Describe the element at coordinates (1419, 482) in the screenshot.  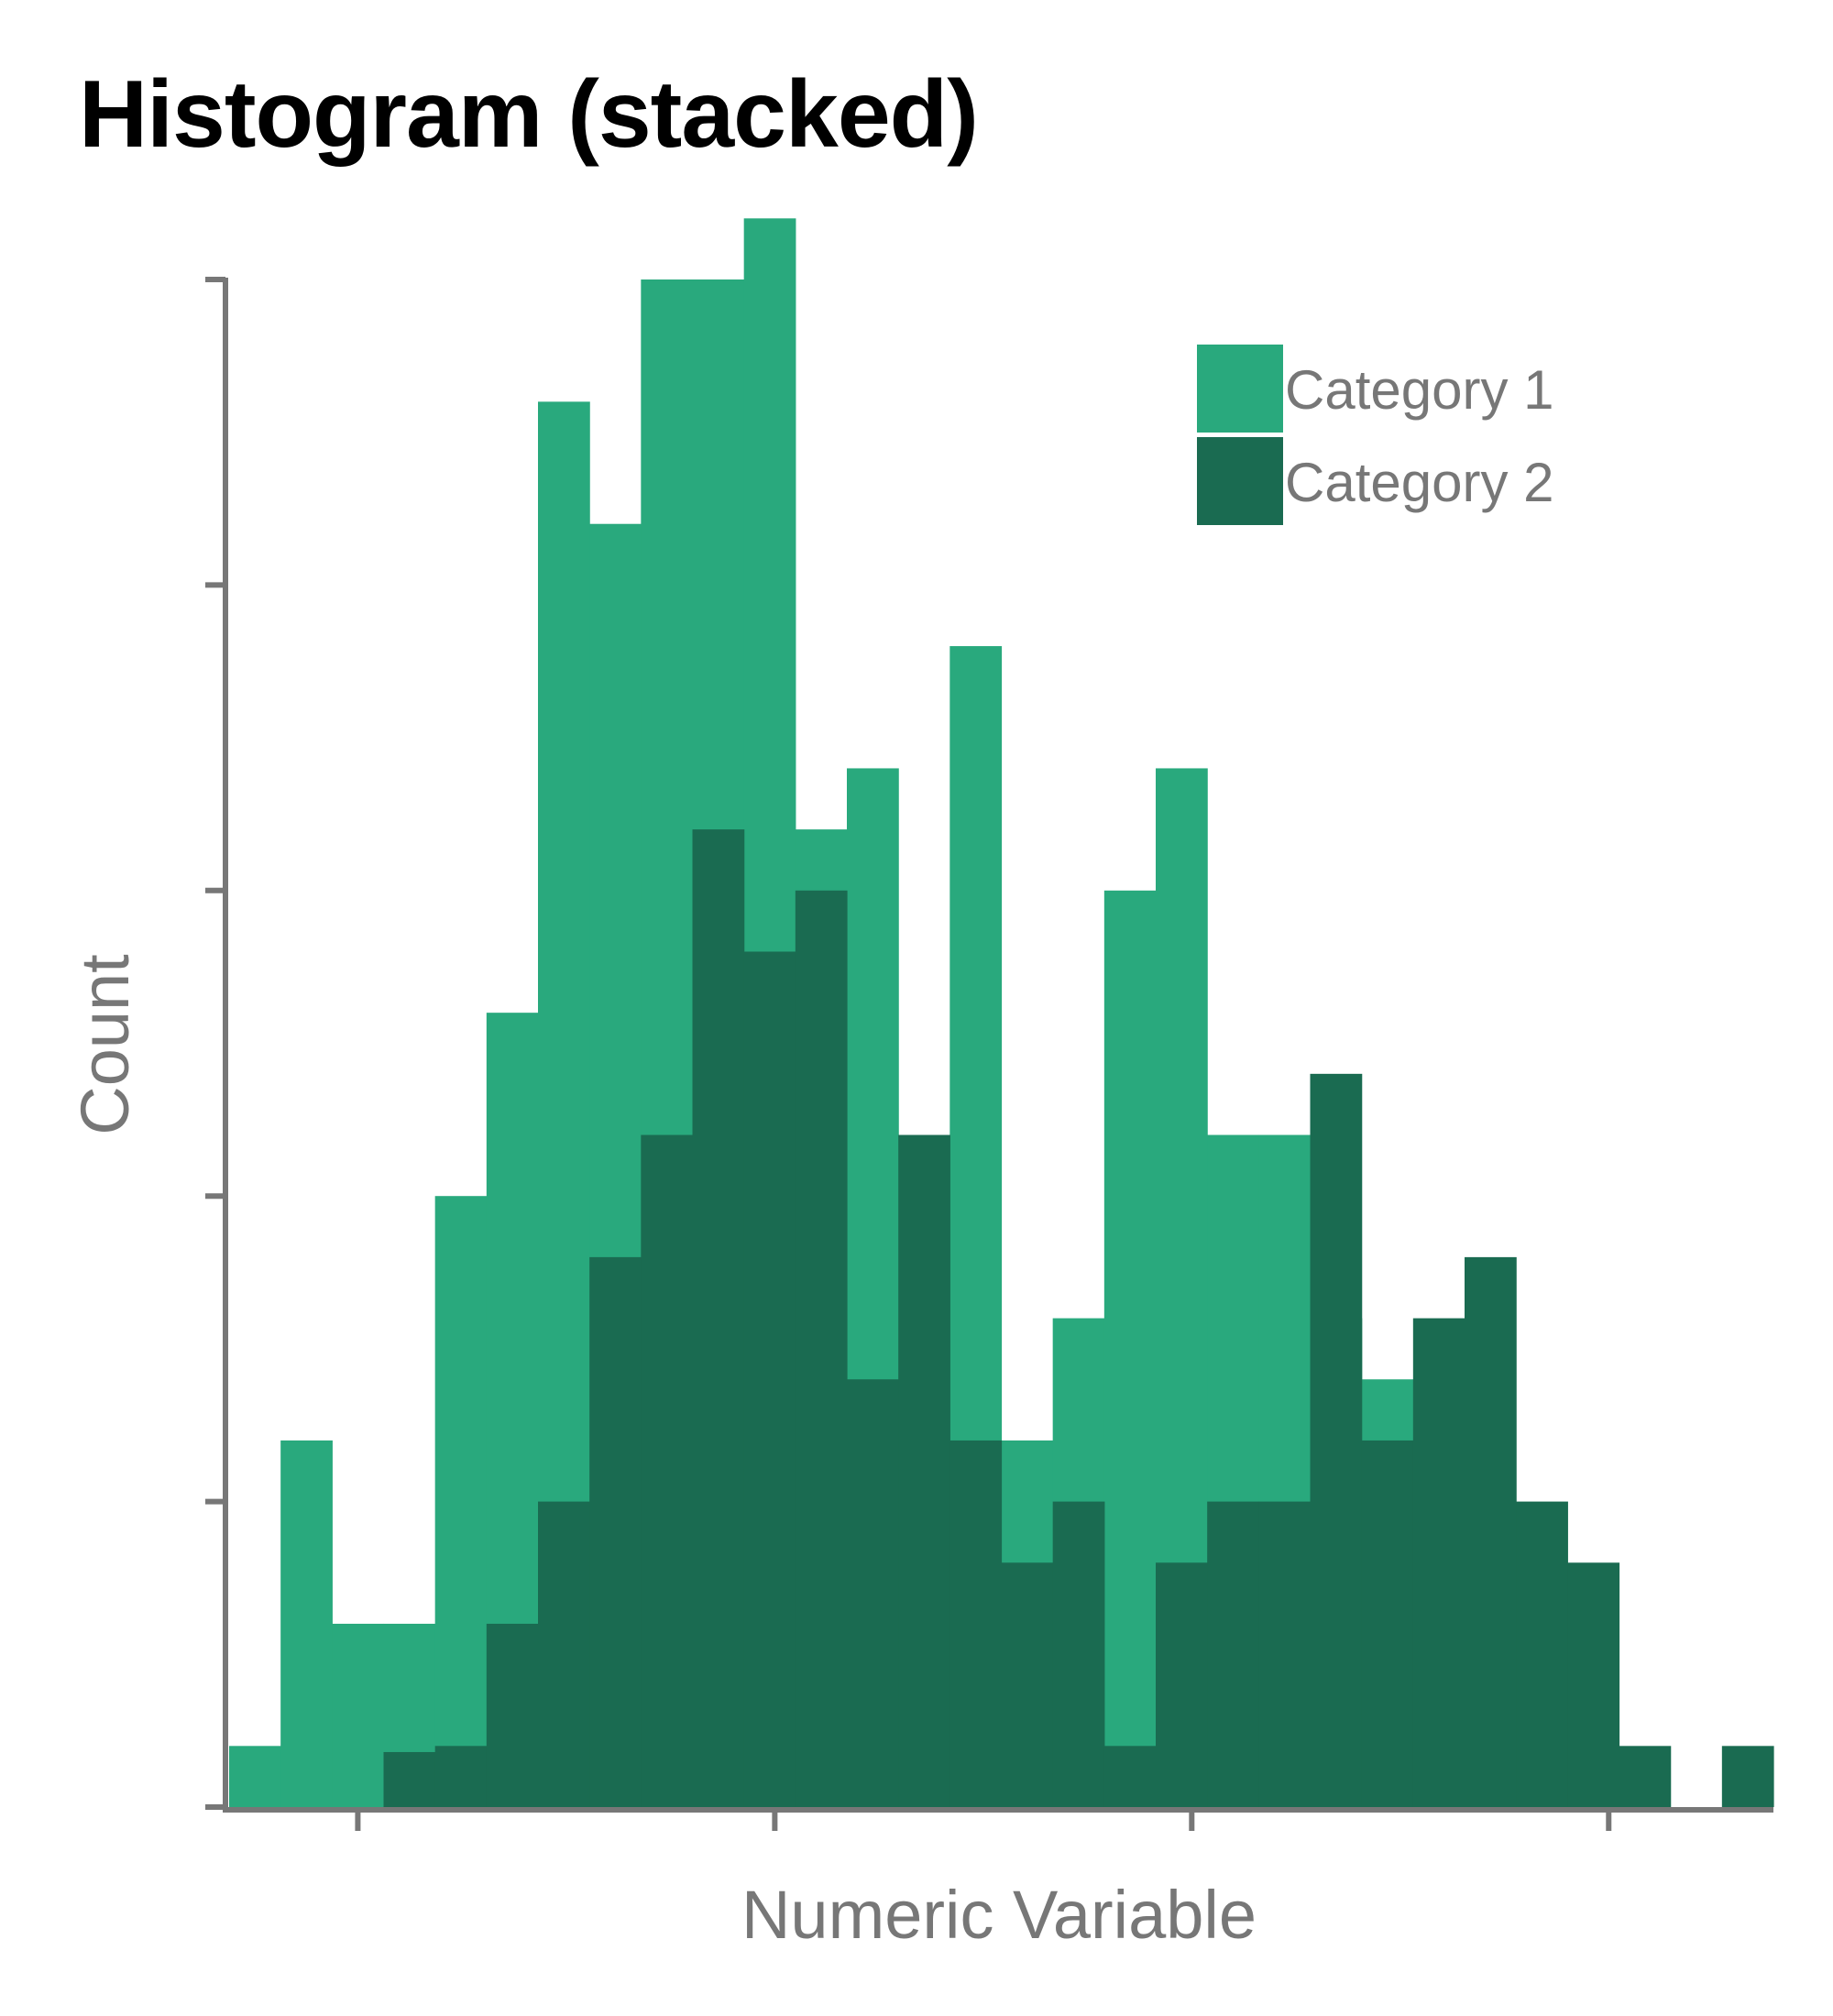
I see `legend-label-category-2: Category 2` at that location.